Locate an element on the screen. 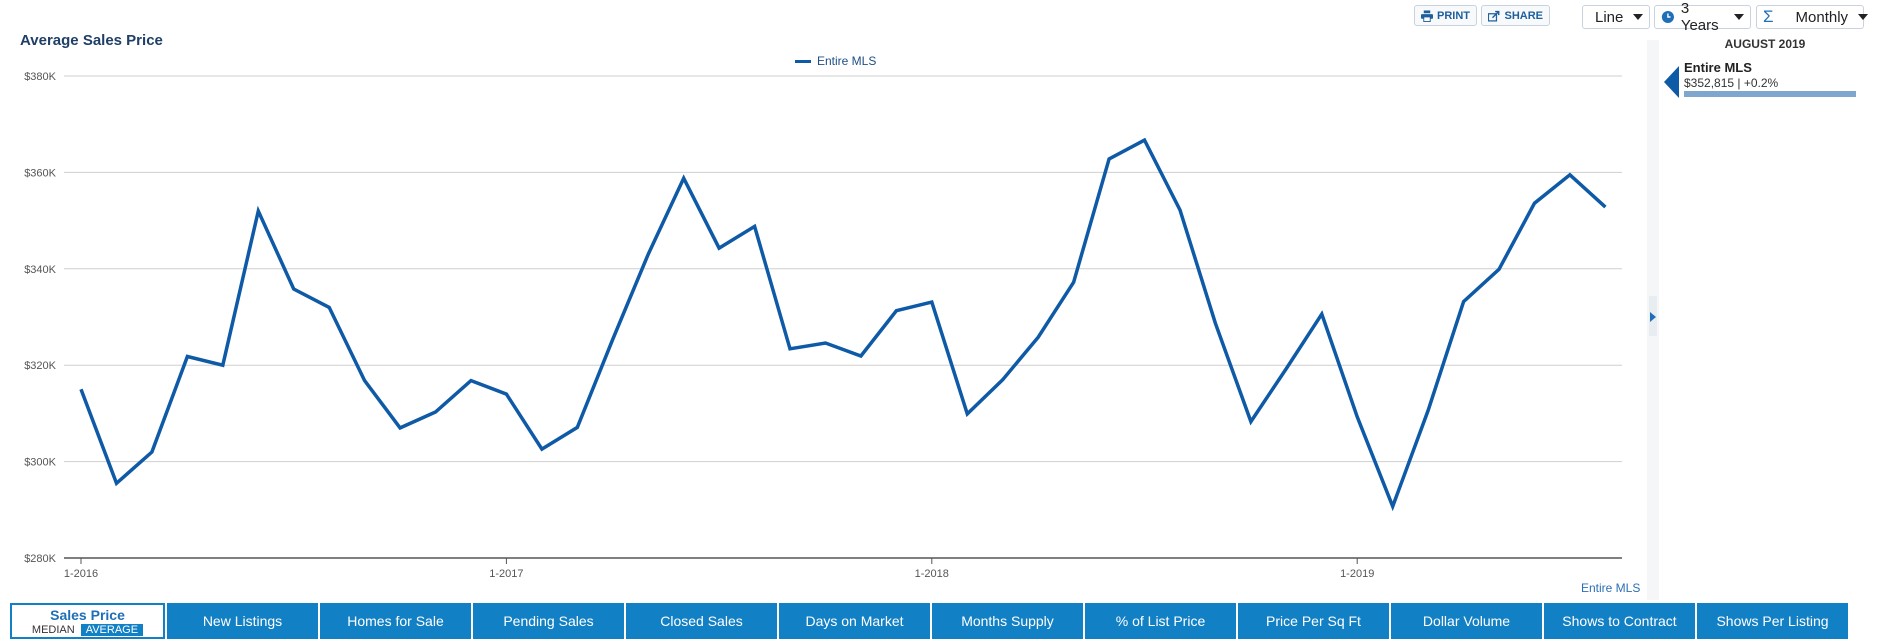  chart-legend: Entire MLS is located at coordinates (835, 61).